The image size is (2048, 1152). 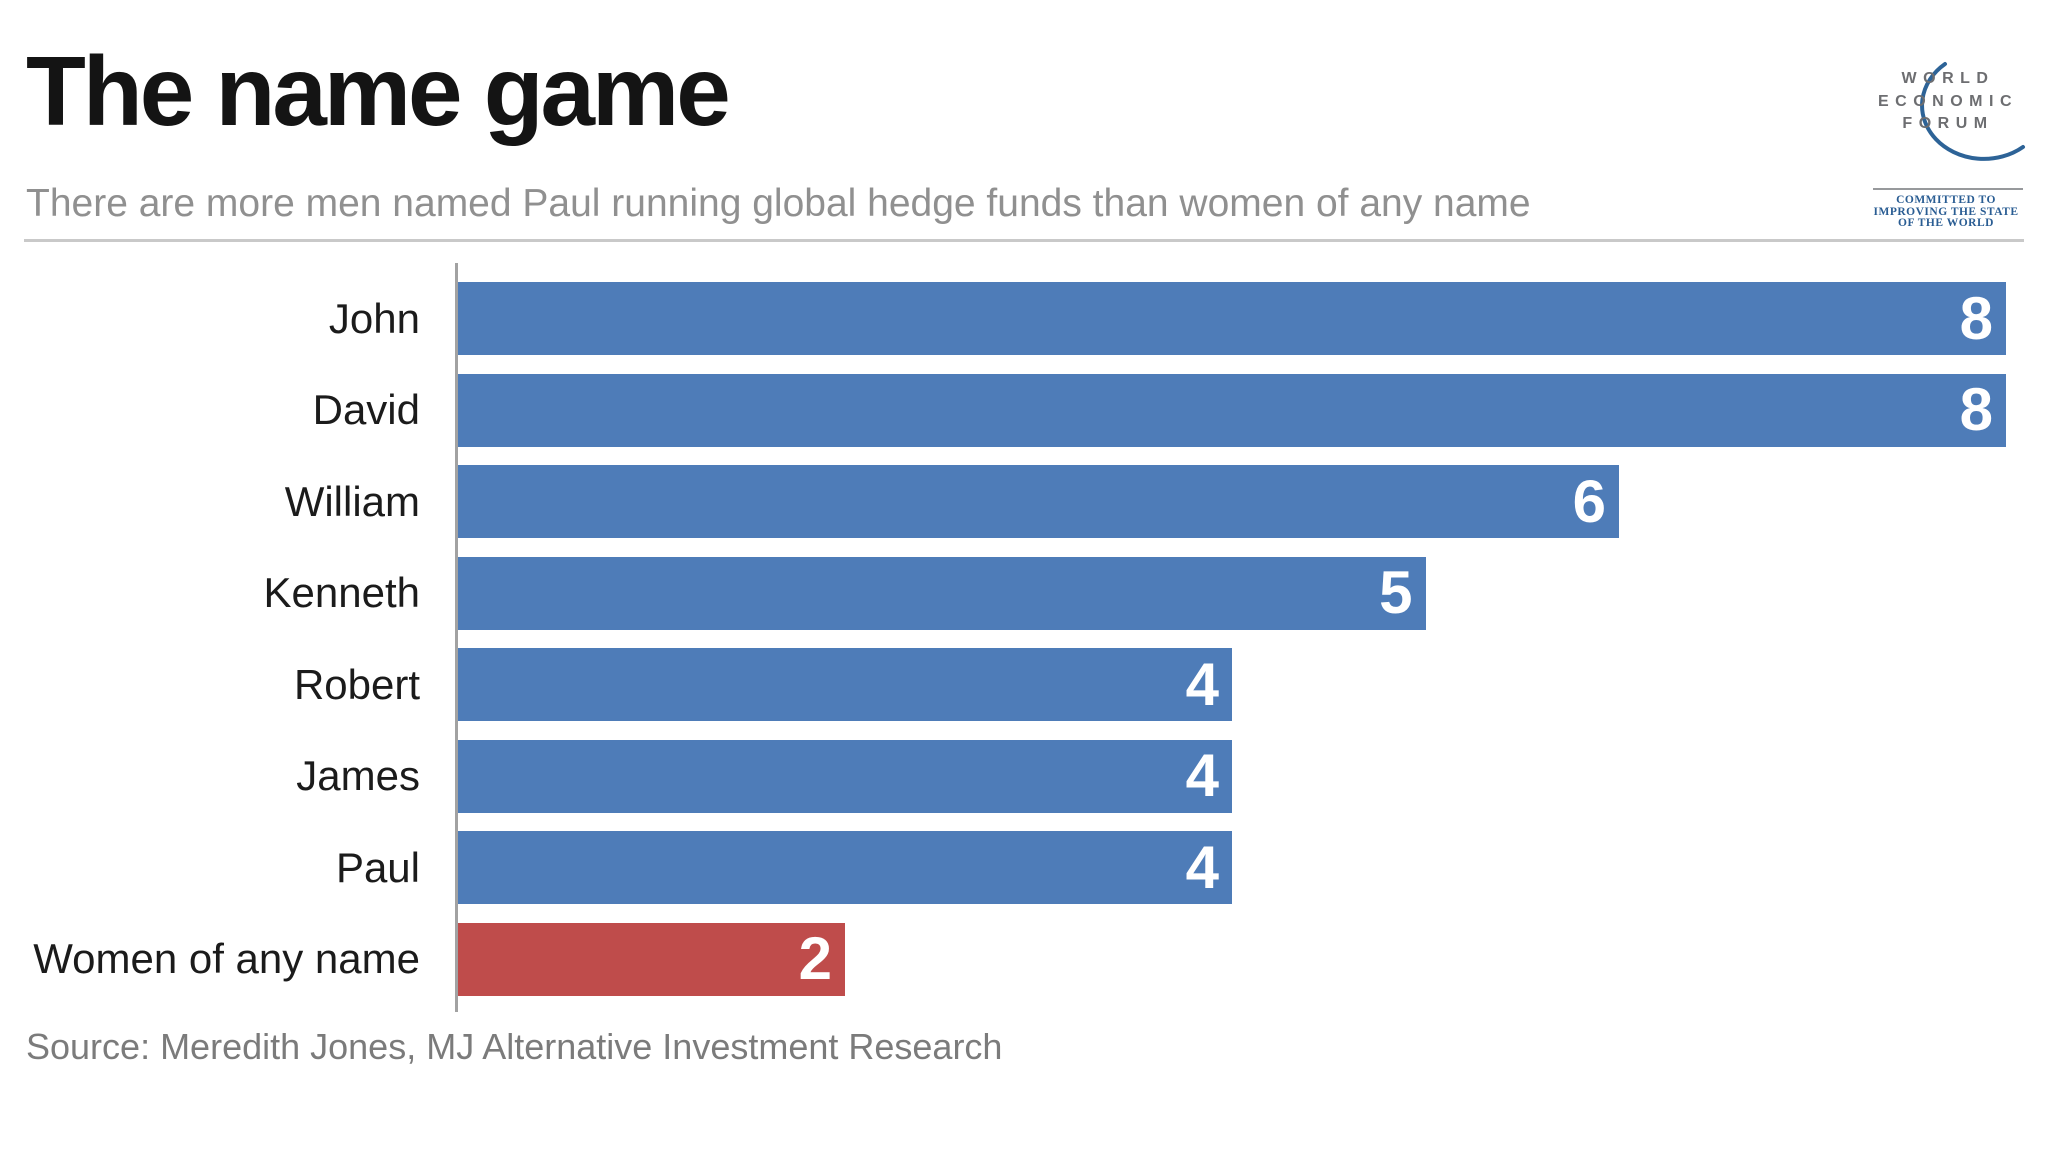 What do you see at coordinates (377, 867) in the screenshot?
I see `category-label: Paul` at bounding box center [377, 867].